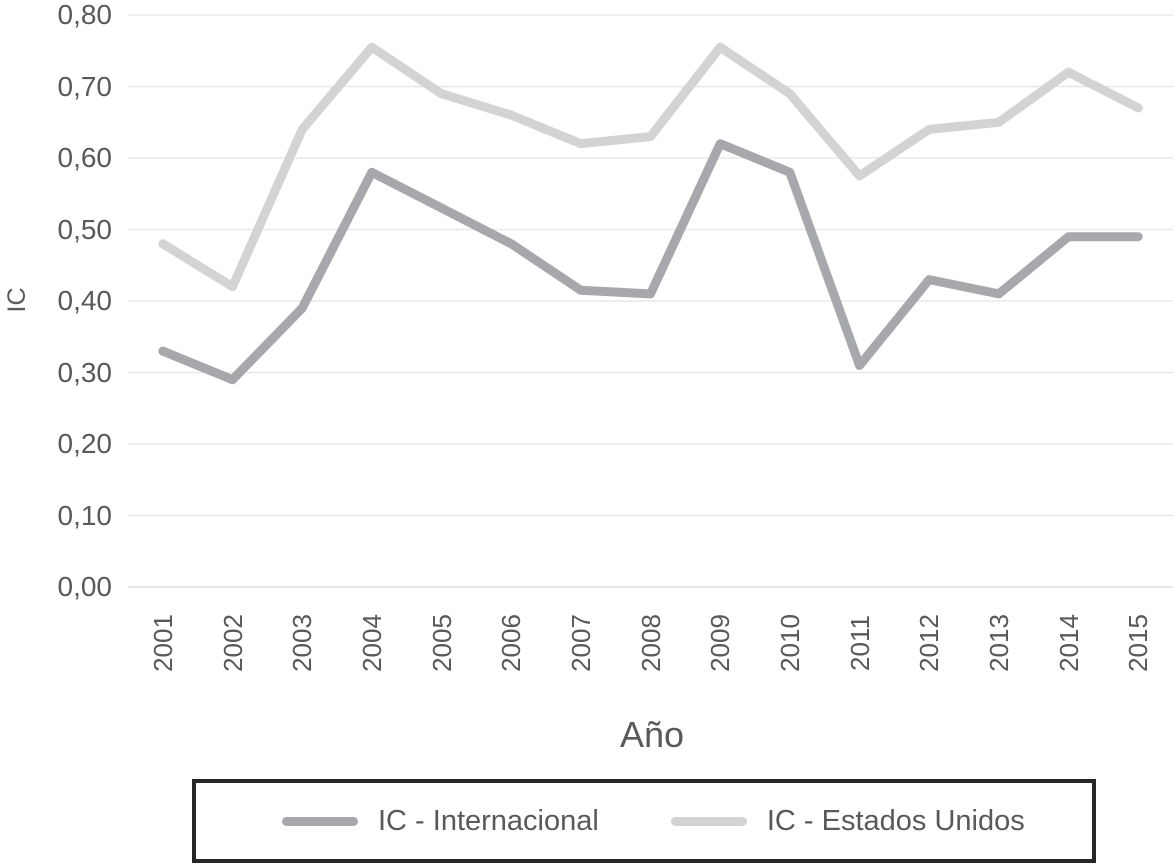 The image size is (1173, 863). What do you see at coordinates (895, 820) in the screenshot?
I see `legend-label-estados-unidos: IC - Estados Unidos` at bounding box center [895, 820].